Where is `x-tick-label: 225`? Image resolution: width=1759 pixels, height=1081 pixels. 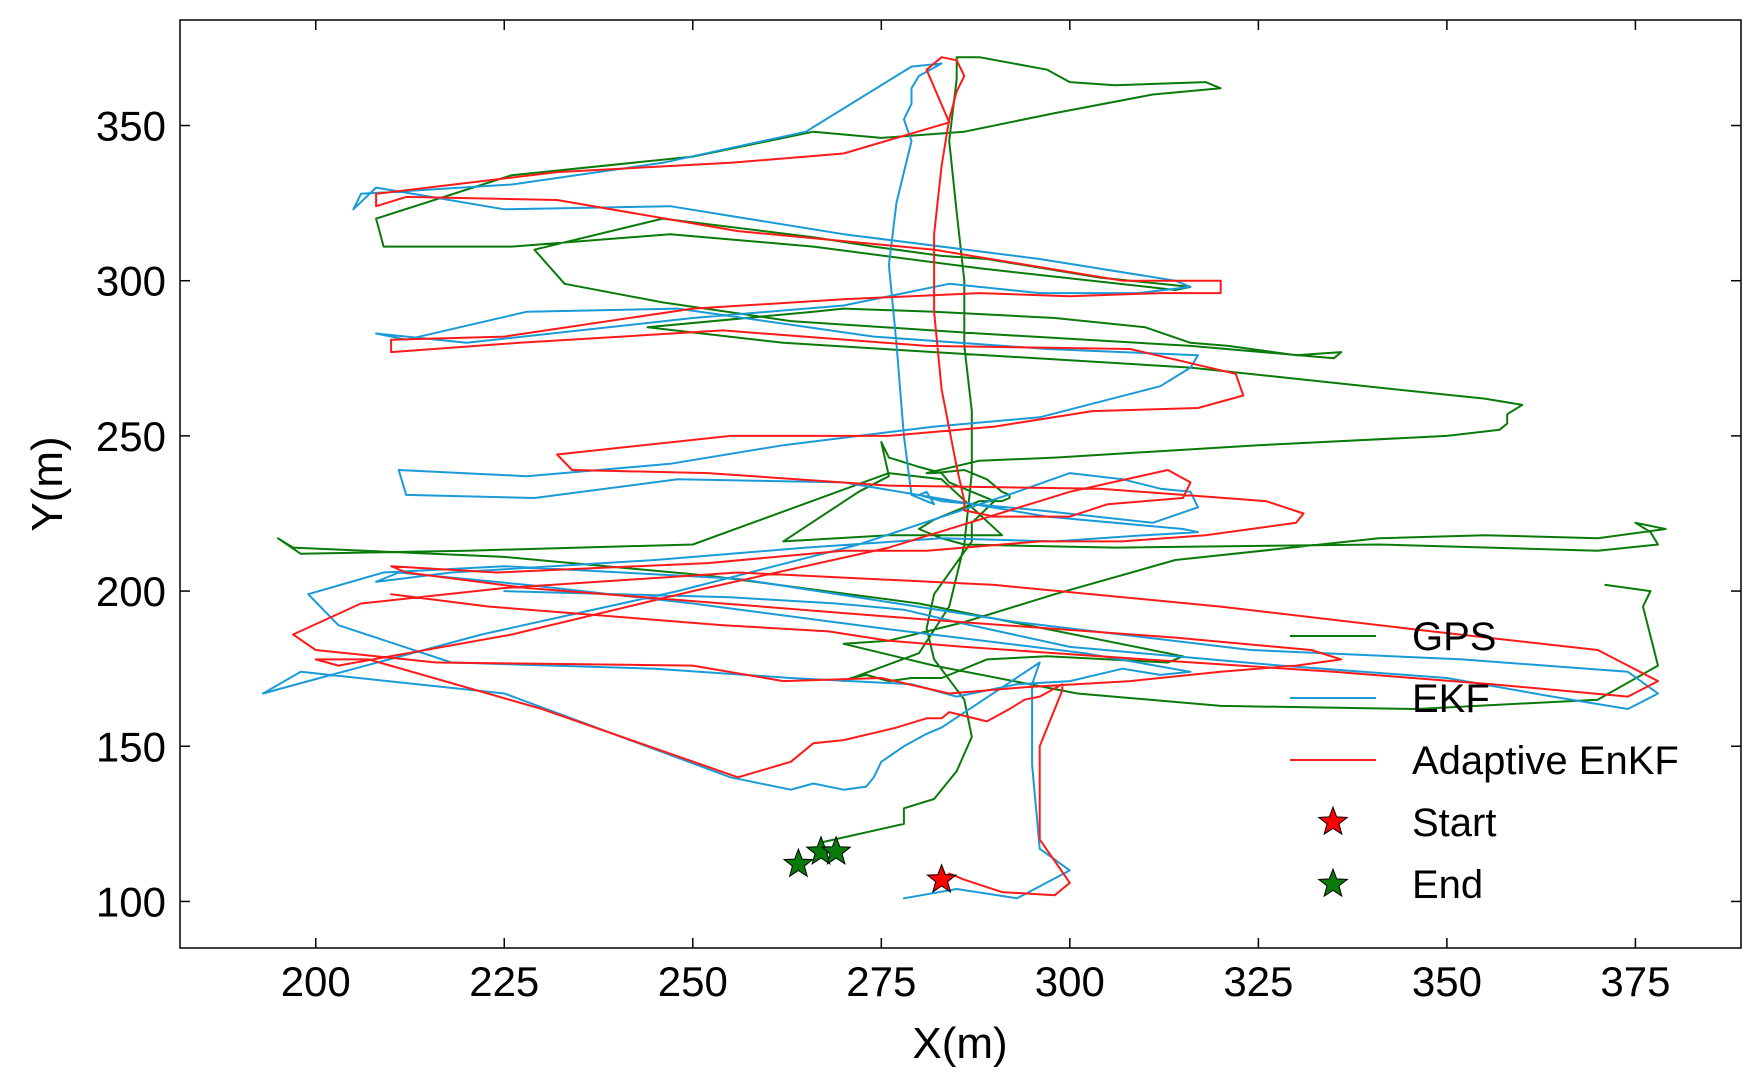
x-tick-label: 225 is located at coordinates (504, 981).